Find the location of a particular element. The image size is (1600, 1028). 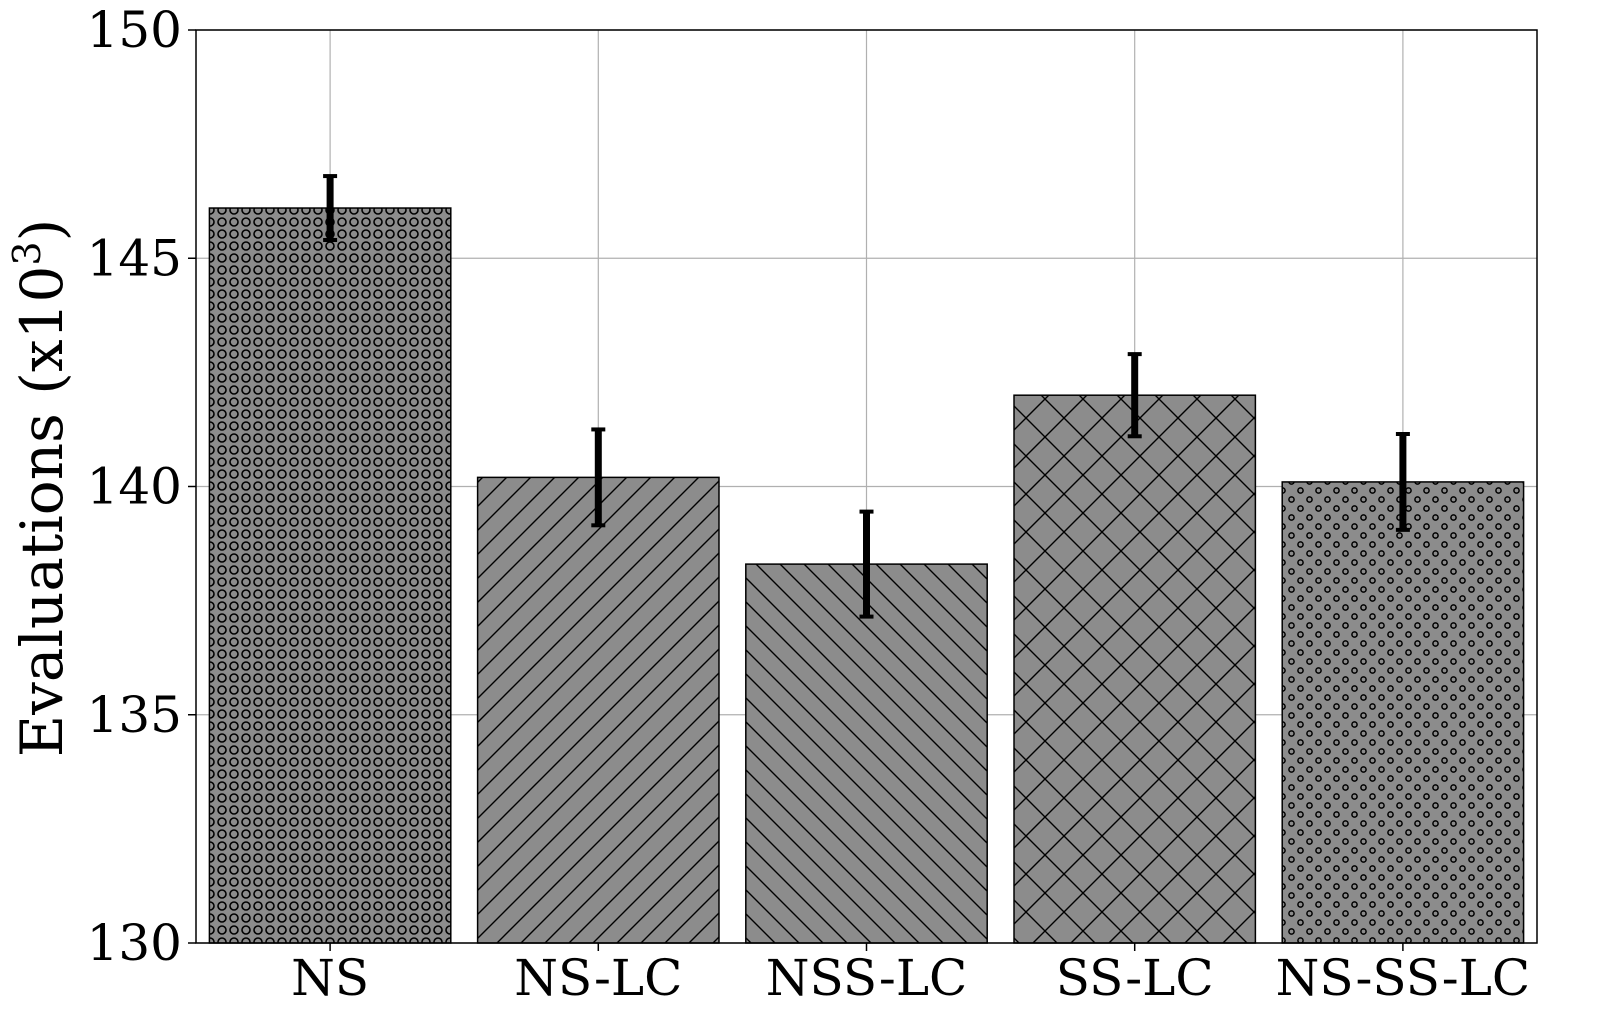

y-axis-label-exponent: 3 is located at coordinates (27, 253).